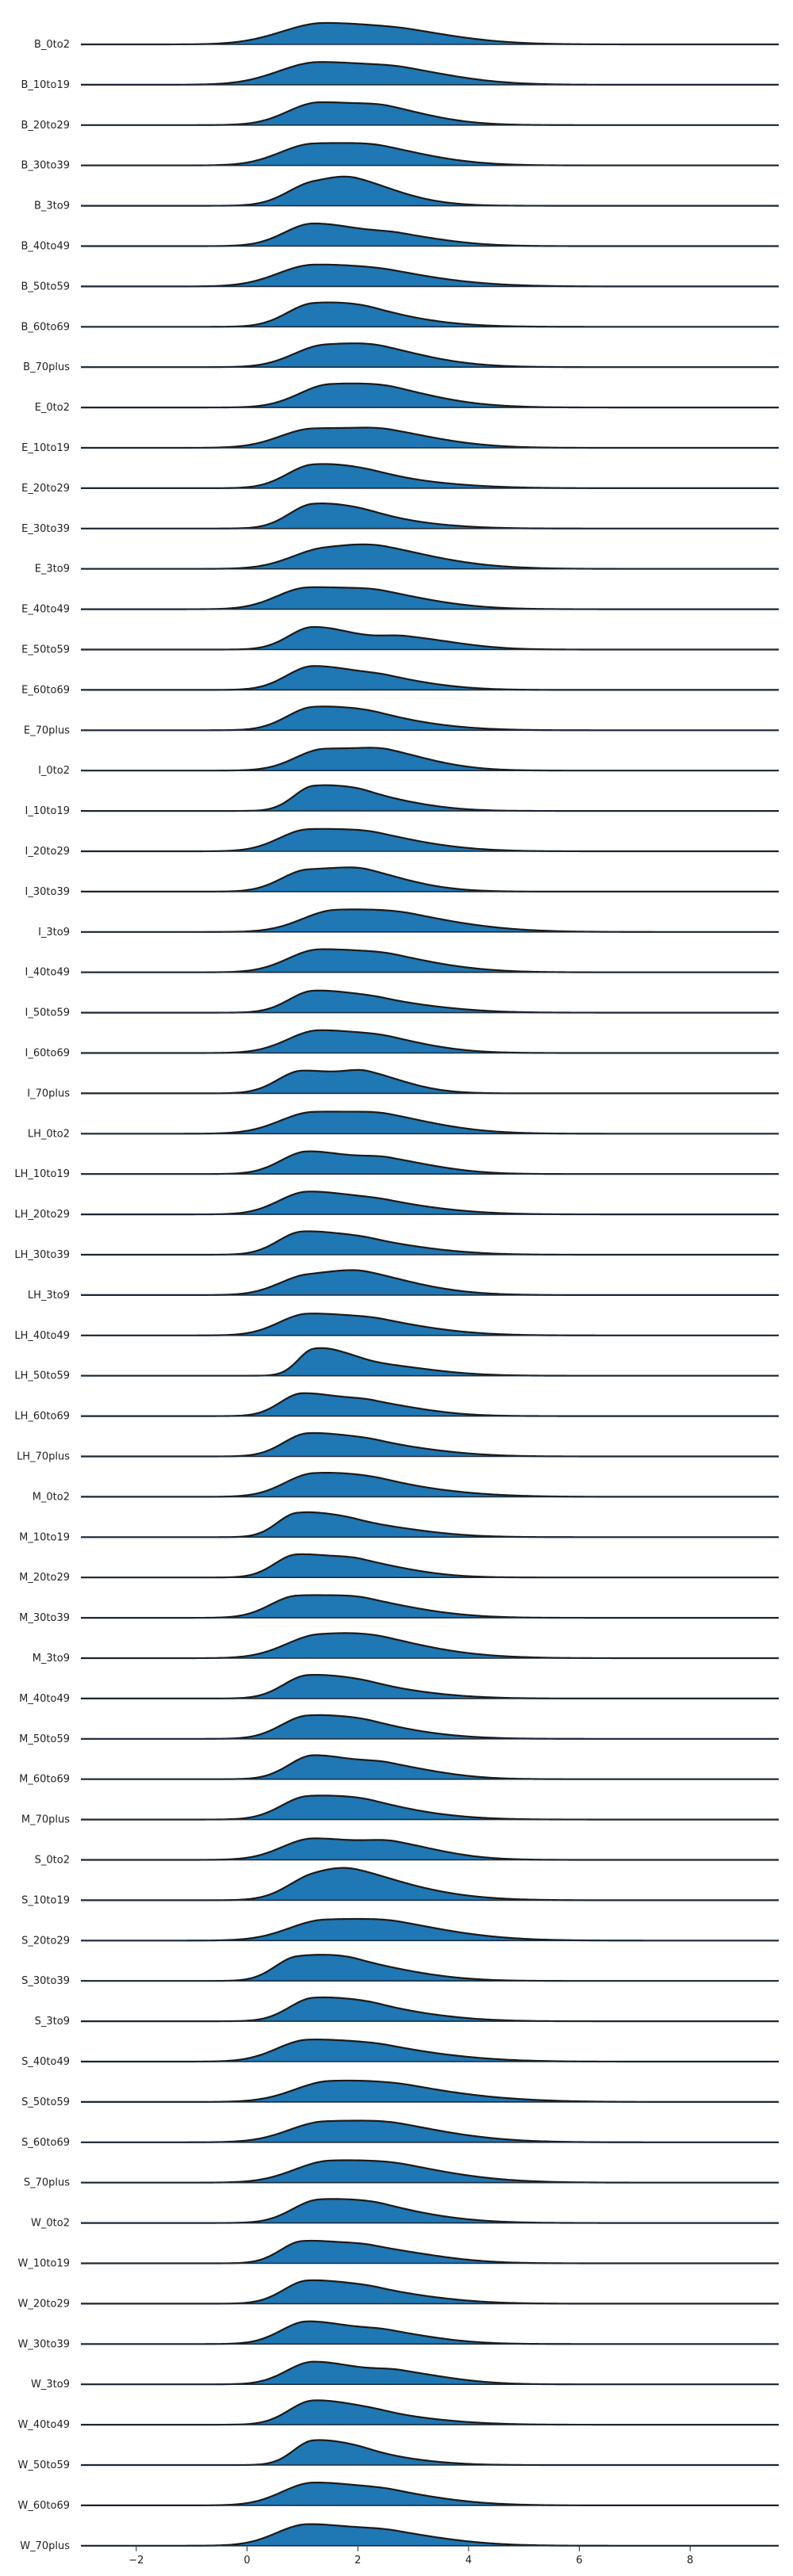 The height and width of the screenshot is (2576, 793). I want to click on row-label: W_30to39, so click(45, 2344).